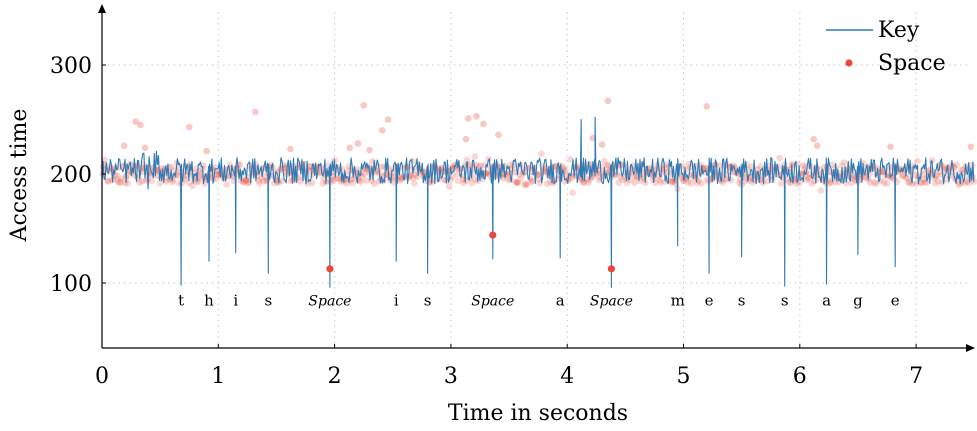 The height and width of the screenshot is (431, 977). What do you see at coordinates (329, 301) in the screenshot?
I see `char-label: Space` at bounding box center [329, 301].